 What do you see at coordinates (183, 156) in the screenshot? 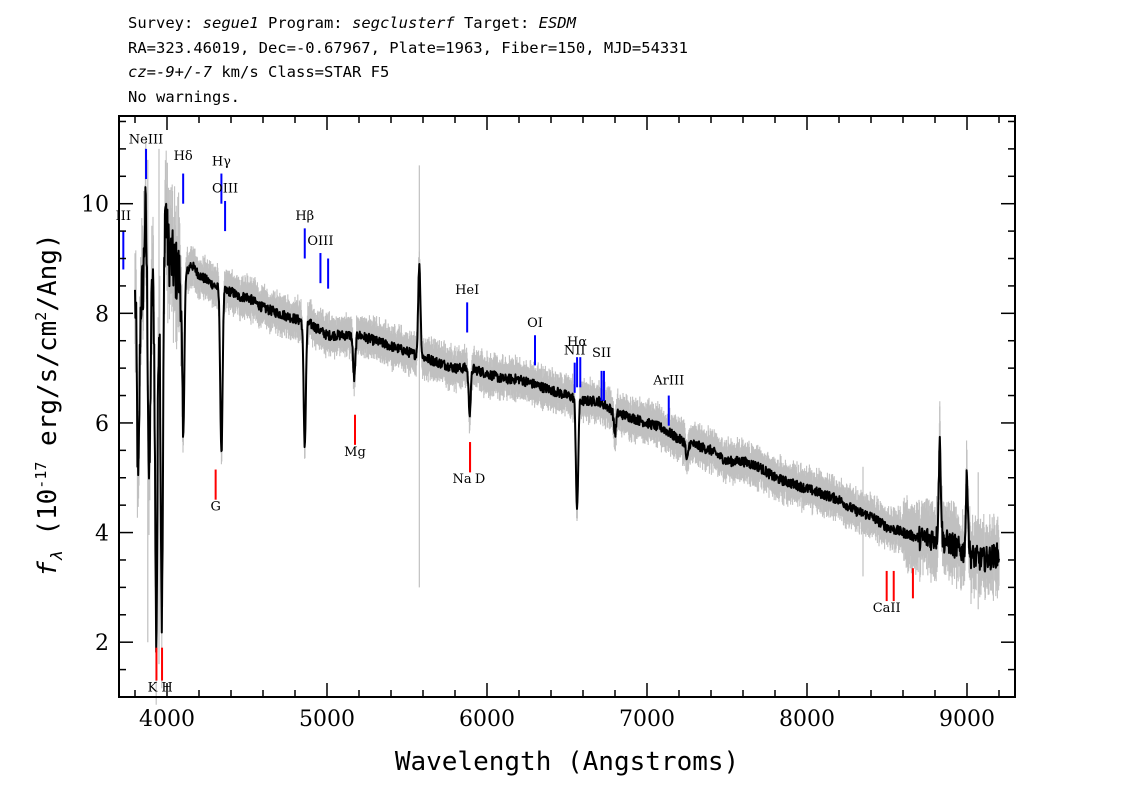
I see `emission-line-label: Hδ` at bounding box center [183, 156].